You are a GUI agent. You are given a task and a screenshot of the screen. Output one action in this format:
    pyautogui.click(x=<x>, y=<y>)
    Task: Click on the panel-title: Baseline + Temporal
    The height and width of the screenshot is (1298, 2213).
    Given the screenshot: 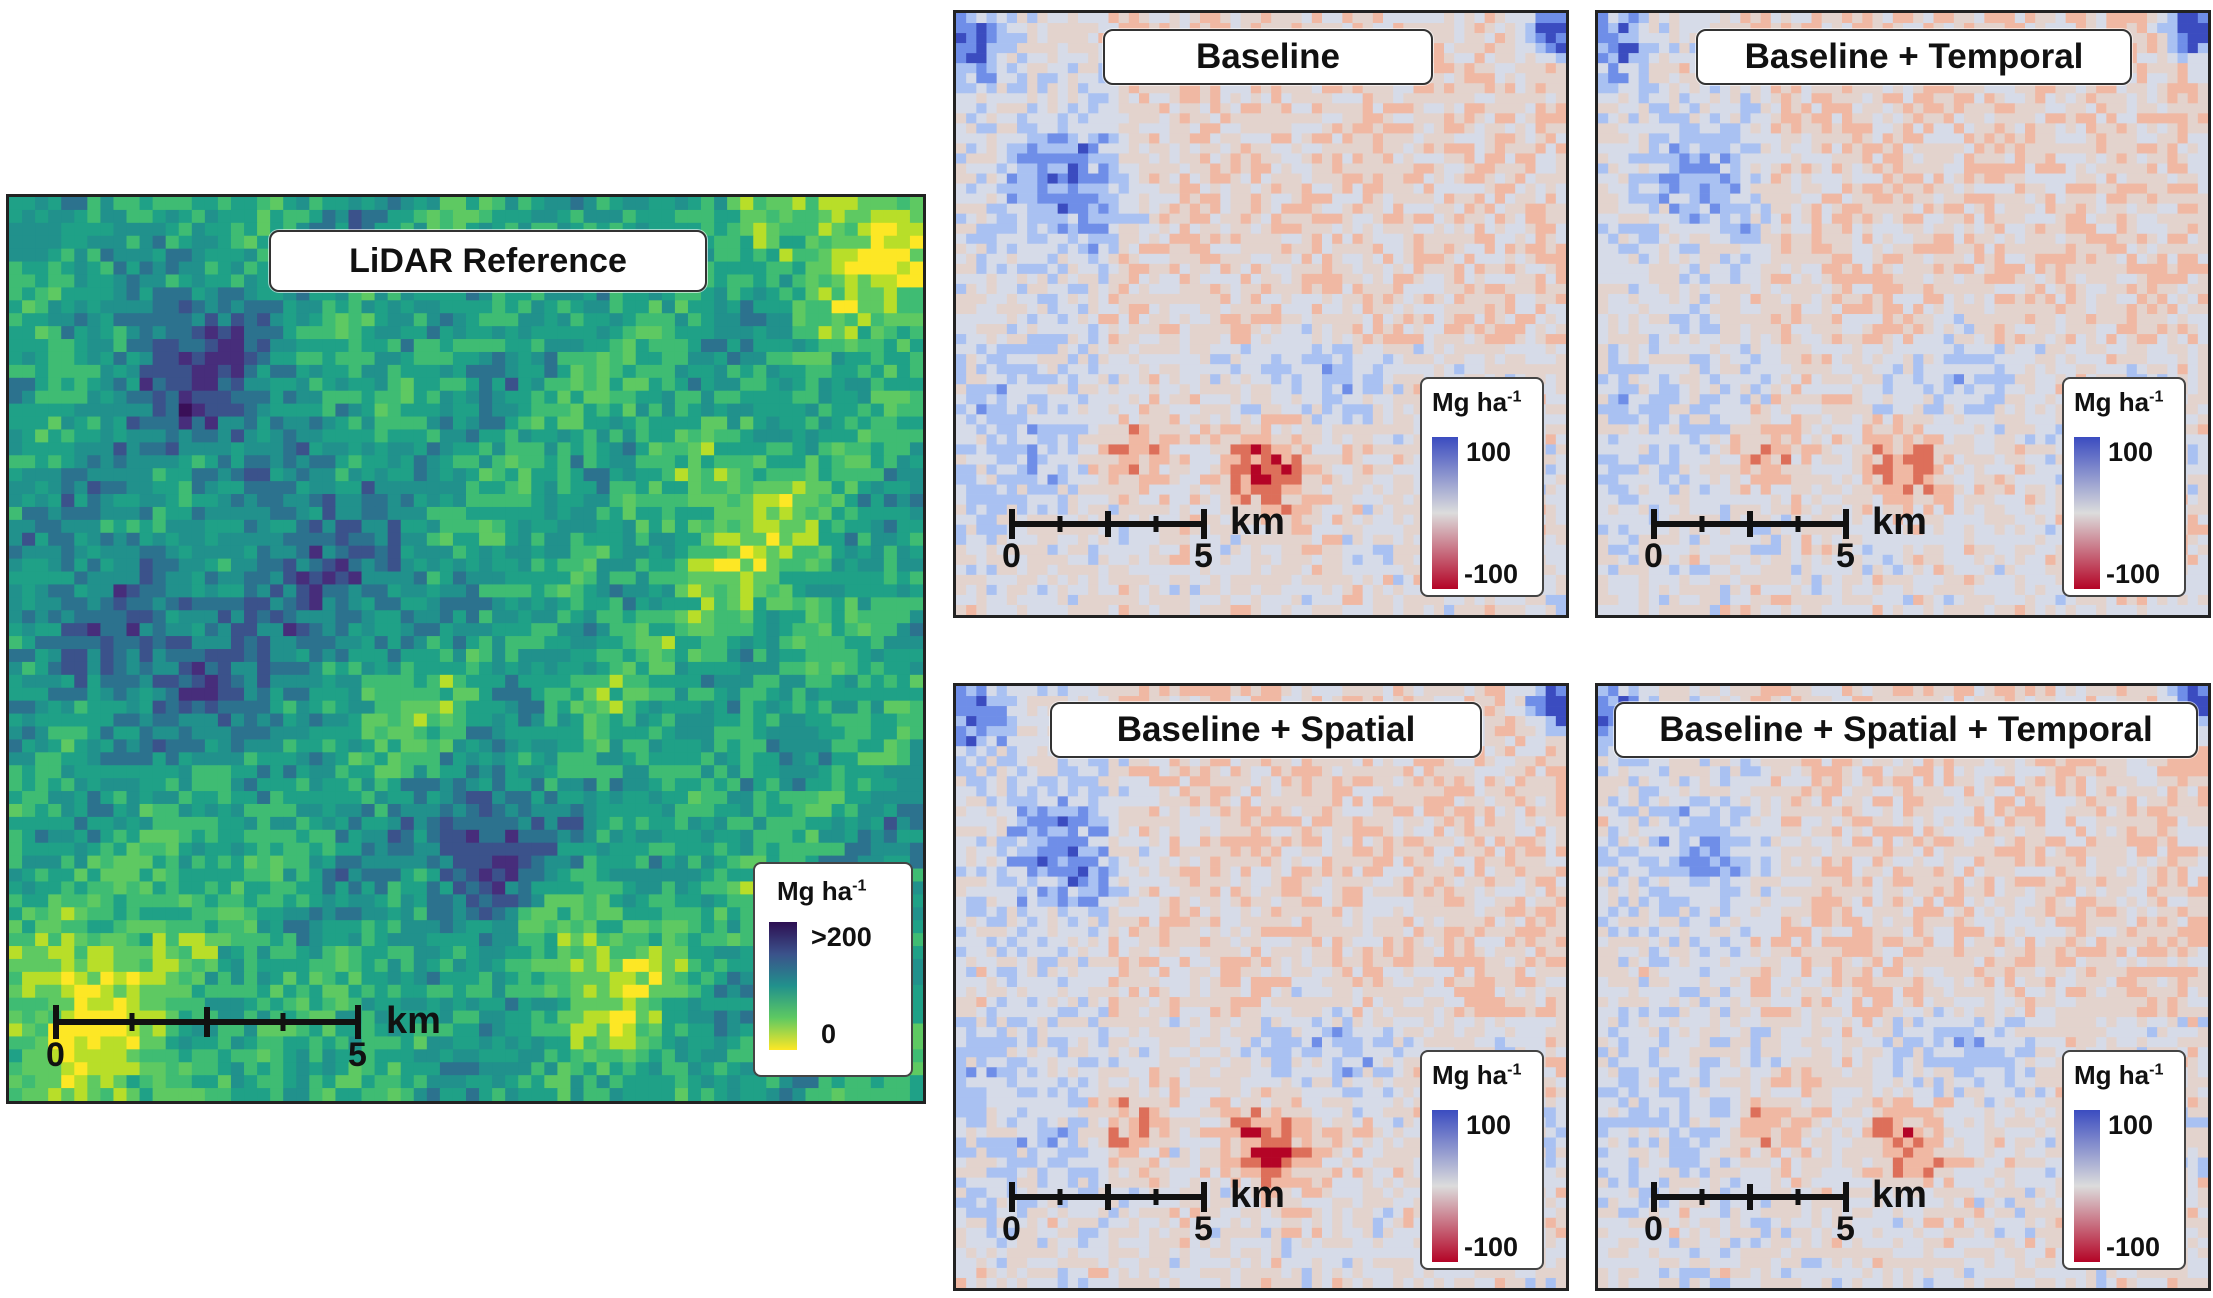 What is the action you would take?
    pyautogui.click(x=1914, y=57)
    